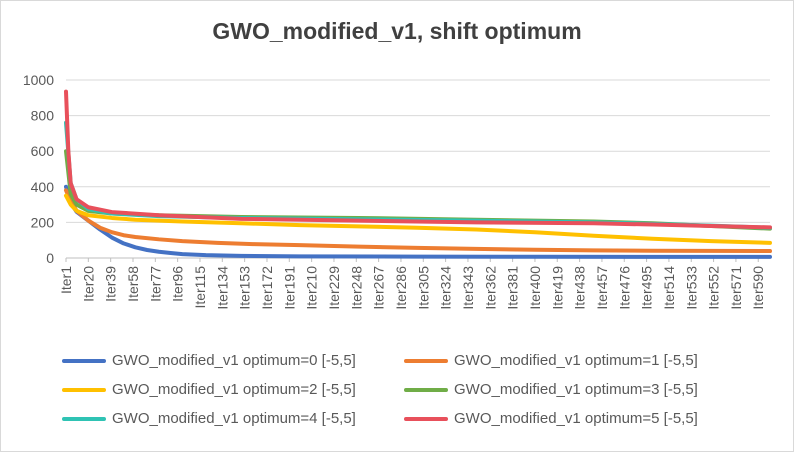 This screenshot has width=794, height=452. What do you see at coordinates (647, 288) in the screenshot?
I see `x-tick-label: Iter495` at bounding box center [647, 288].